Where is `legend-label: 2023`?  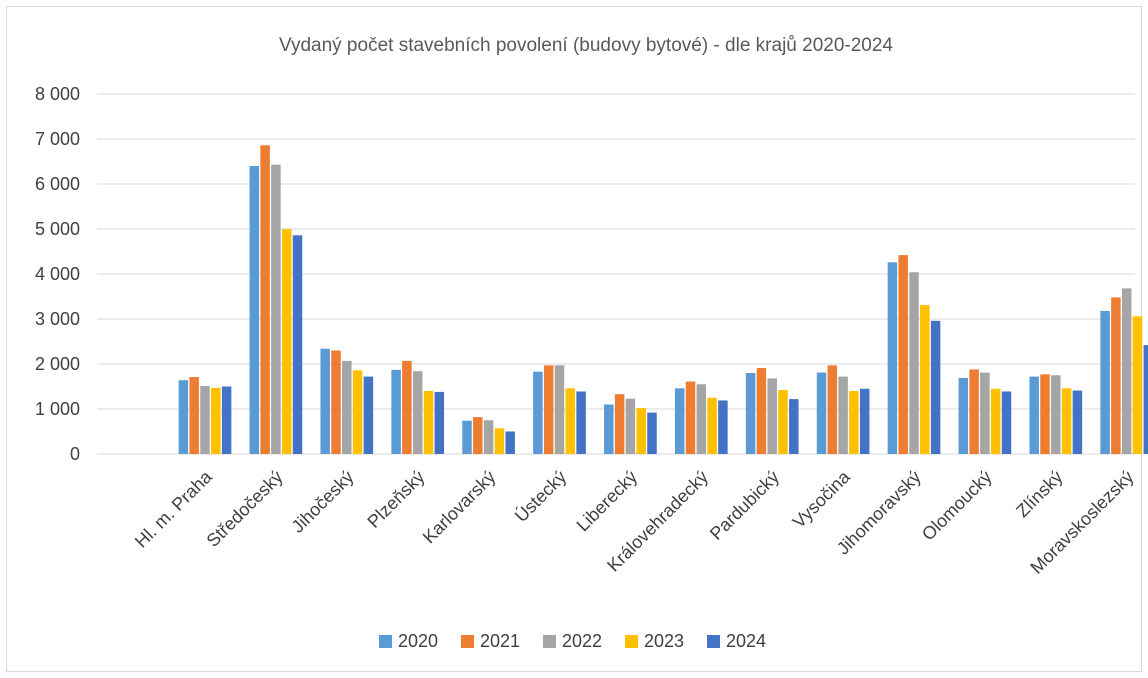 legend-label: 2023 is located at coordinates (664, 641).